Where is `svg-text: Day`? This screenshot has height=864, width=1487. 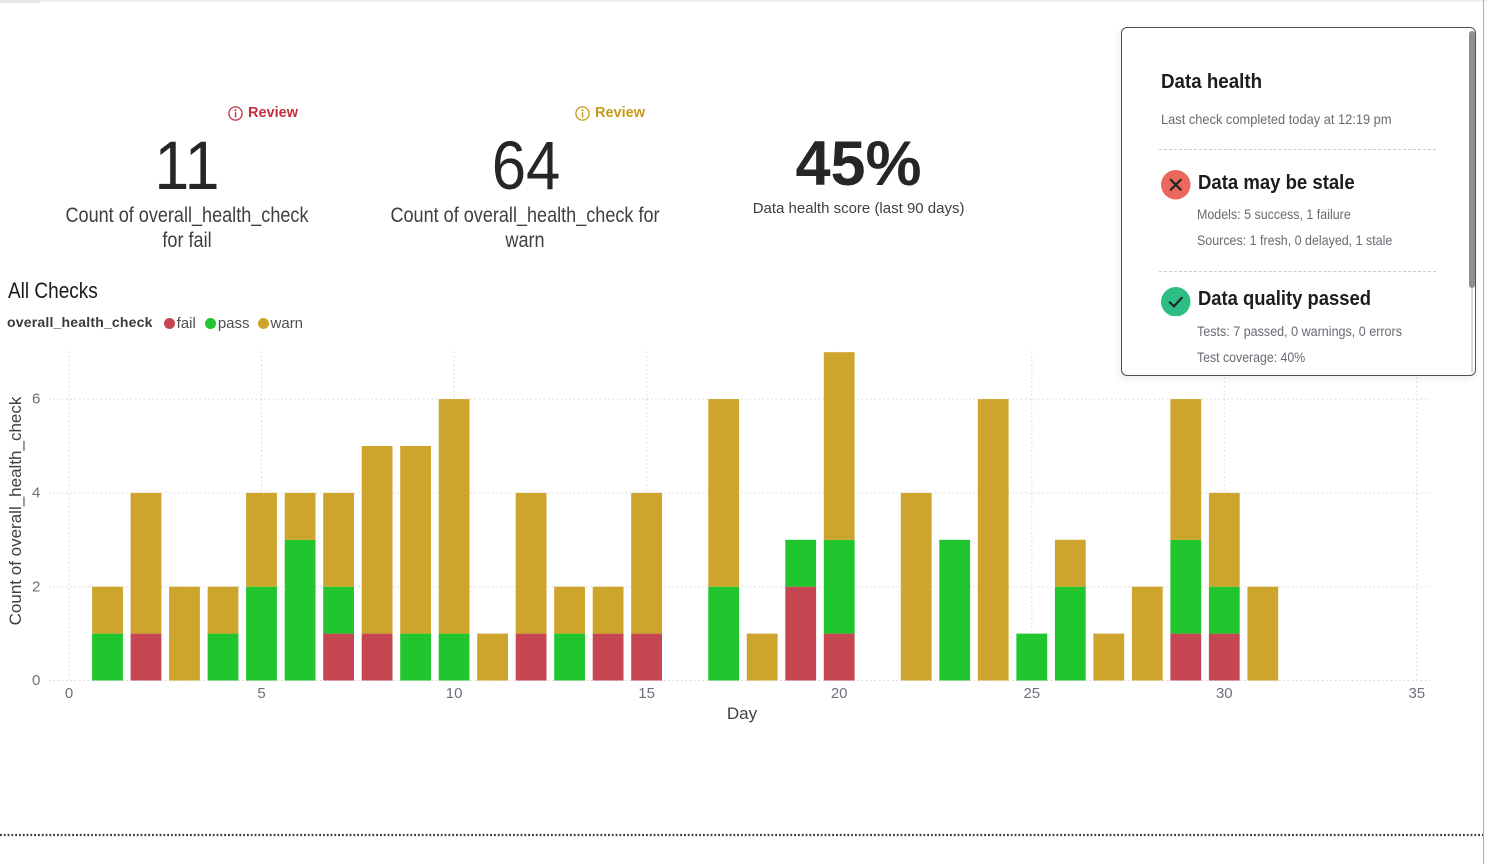
svg-text: Day is located at coordinates (742, 713).